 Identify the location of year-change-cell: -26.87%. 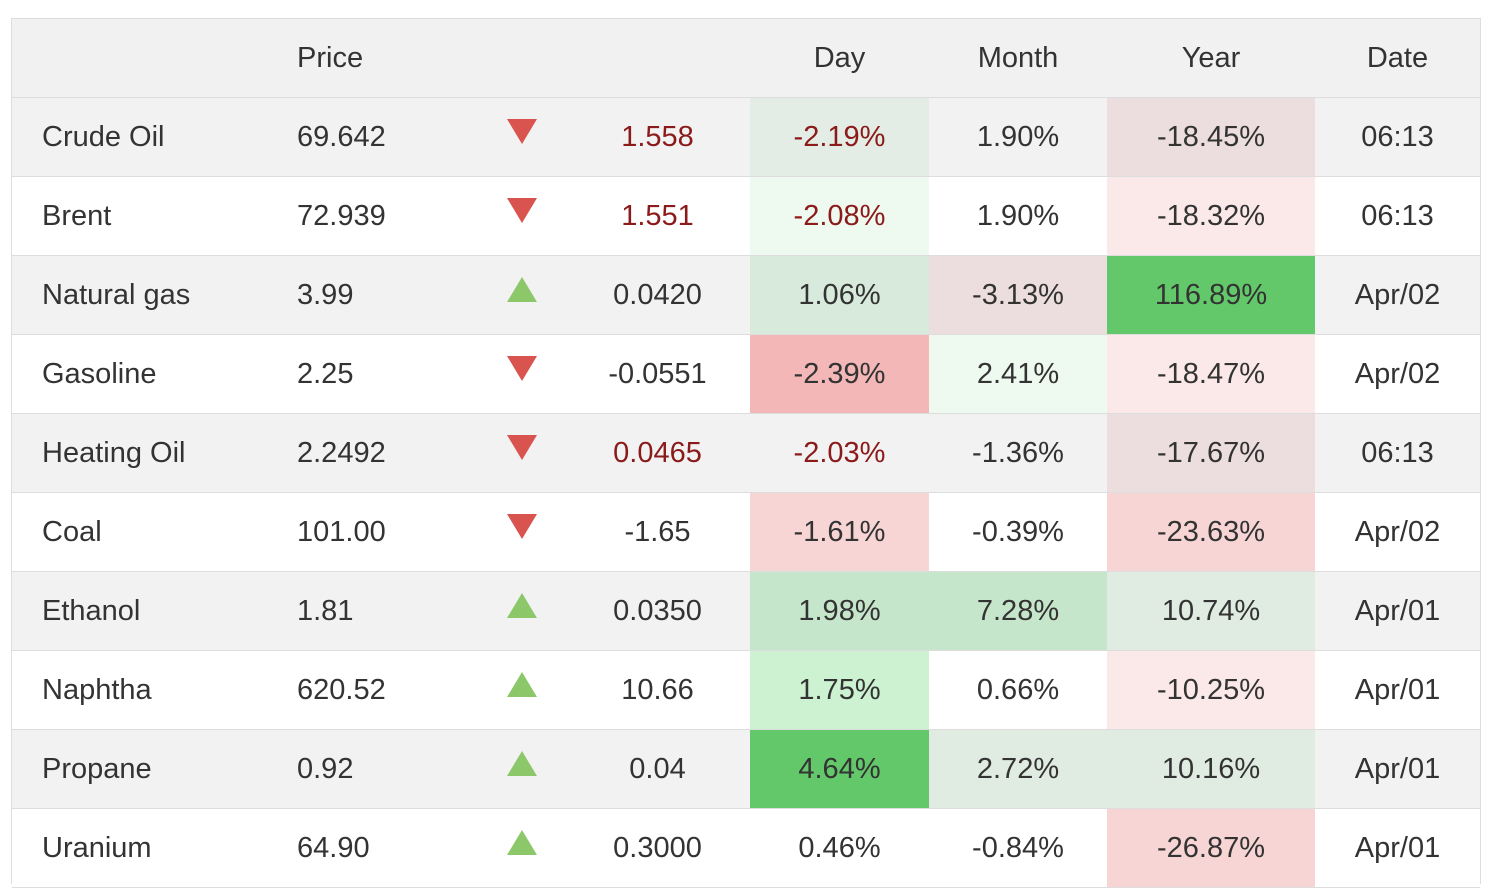
(1211, 848).